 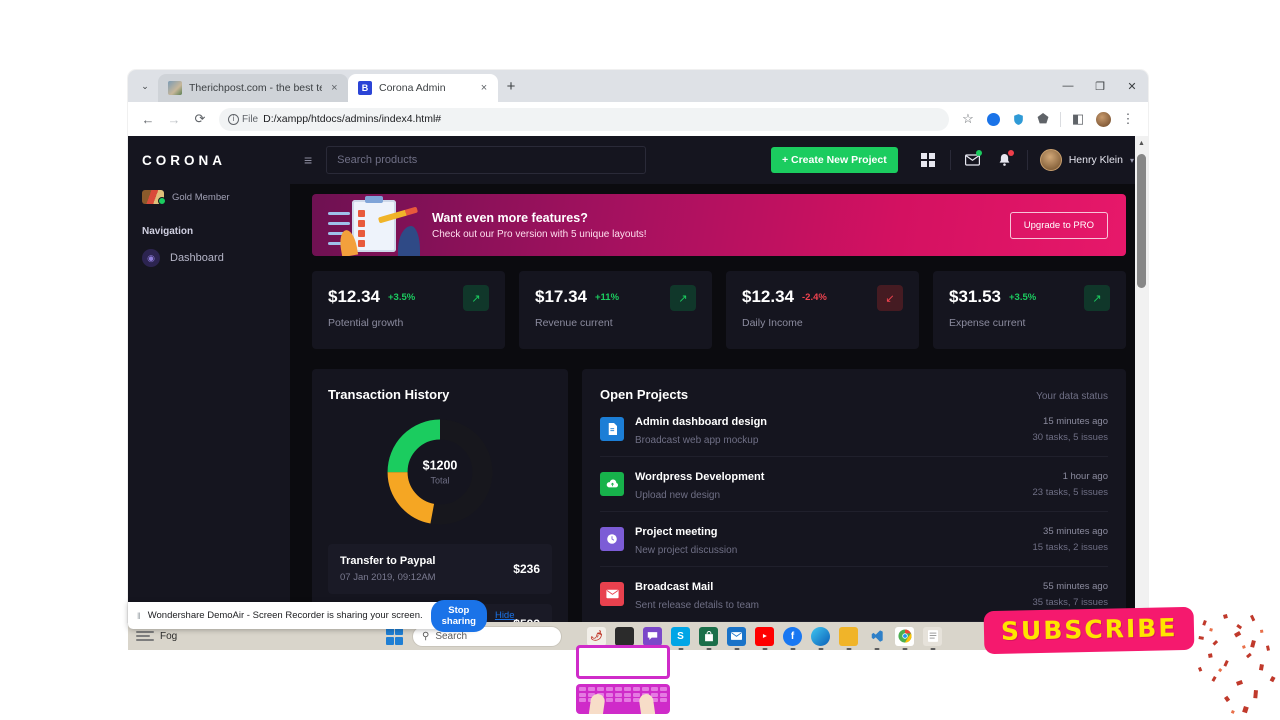 I want to click on notification-dot, so click(x=1010, y=153).